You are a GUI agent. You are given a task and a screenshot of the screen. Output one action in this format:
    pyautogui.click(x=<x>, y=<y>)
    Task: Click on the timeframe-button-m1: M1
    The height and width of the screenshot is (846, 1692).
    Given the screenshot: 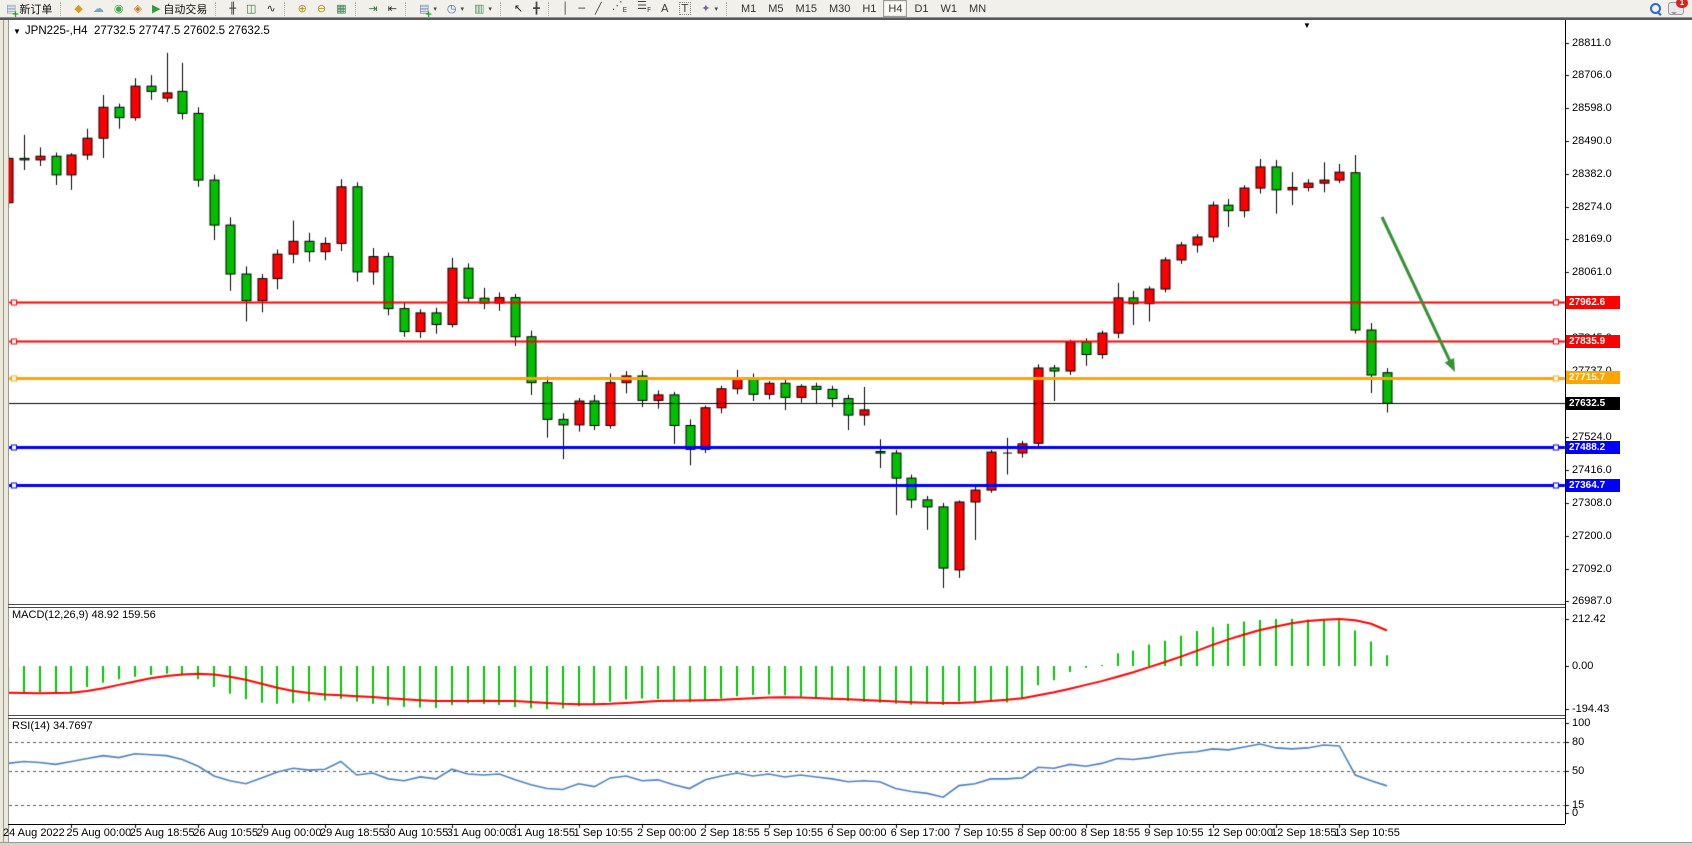 What is the action you would take?
    pyautogui.click(x=748, y=8)
    